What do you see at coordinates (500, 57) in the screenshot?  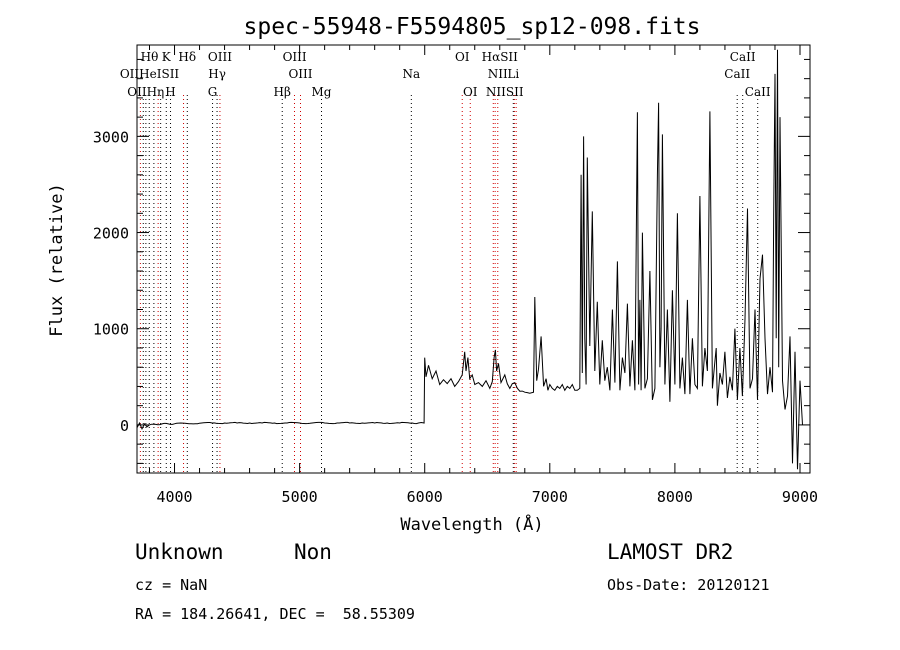 I see `spectral-line-label: HαSII` at bounding box center [500, 57].